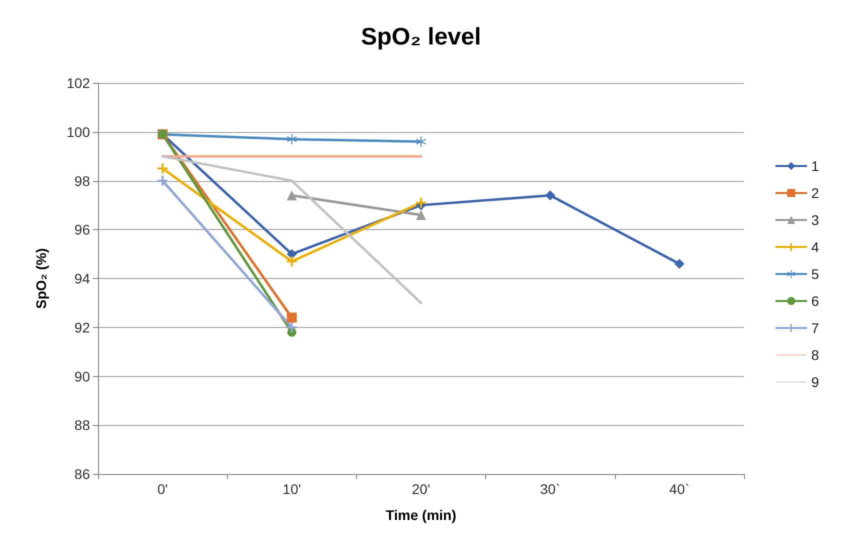  I want to click on legend-label: 5, so click(815, 274).